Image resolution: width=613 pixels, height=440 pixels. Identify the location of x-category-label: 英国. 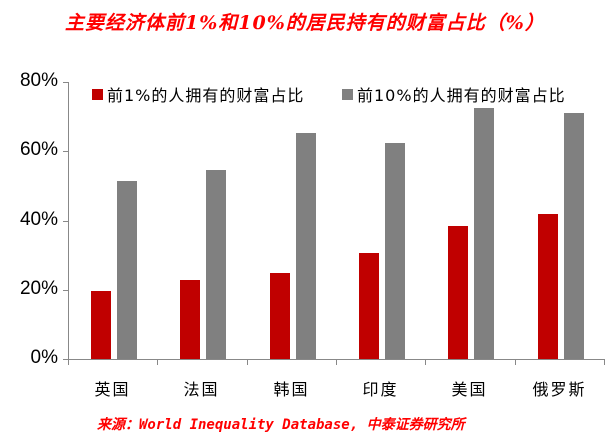
(112, 389).